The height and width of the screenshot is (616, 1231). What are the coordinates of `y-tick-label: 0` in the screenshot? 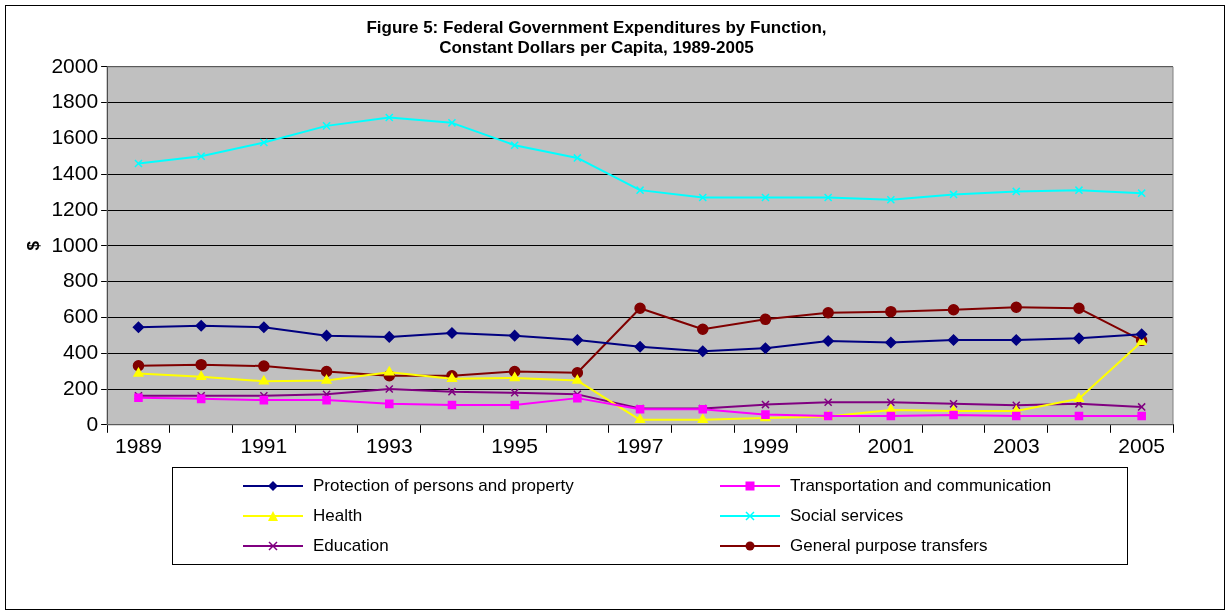 It's located at (92, 423).